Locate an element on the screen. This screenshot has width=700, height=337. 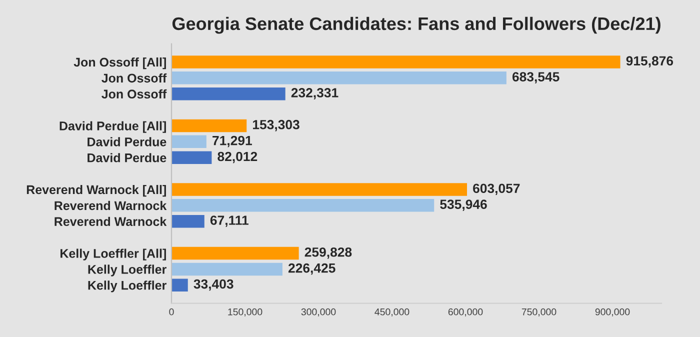
y-tick-label: Jon Ossoff [All] is located at coordinates (120, 63).